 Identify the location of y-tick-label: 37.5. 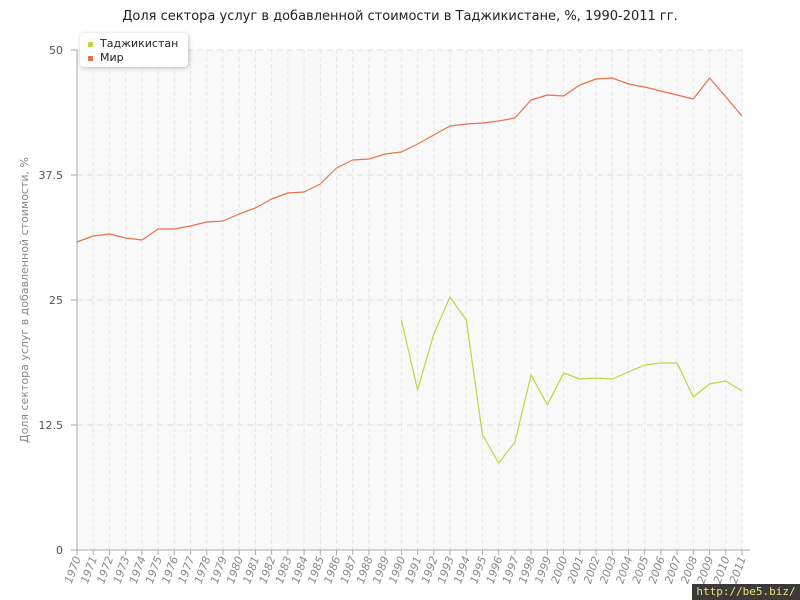
(51, 175).